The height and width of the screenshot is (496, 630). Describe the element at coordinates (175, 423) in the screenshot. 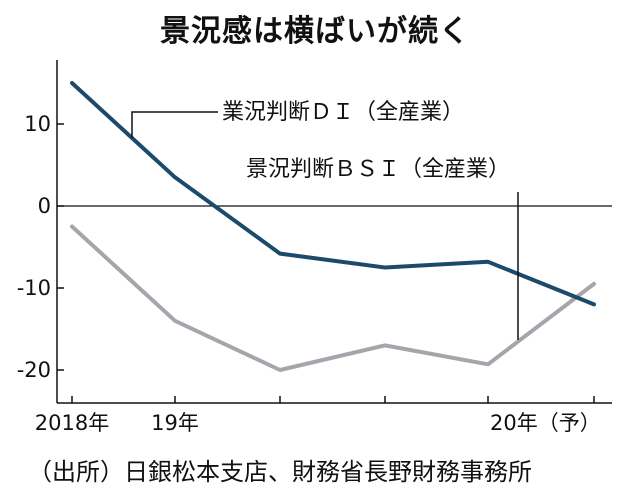

I see `x-tick-label: 19年` at that location.